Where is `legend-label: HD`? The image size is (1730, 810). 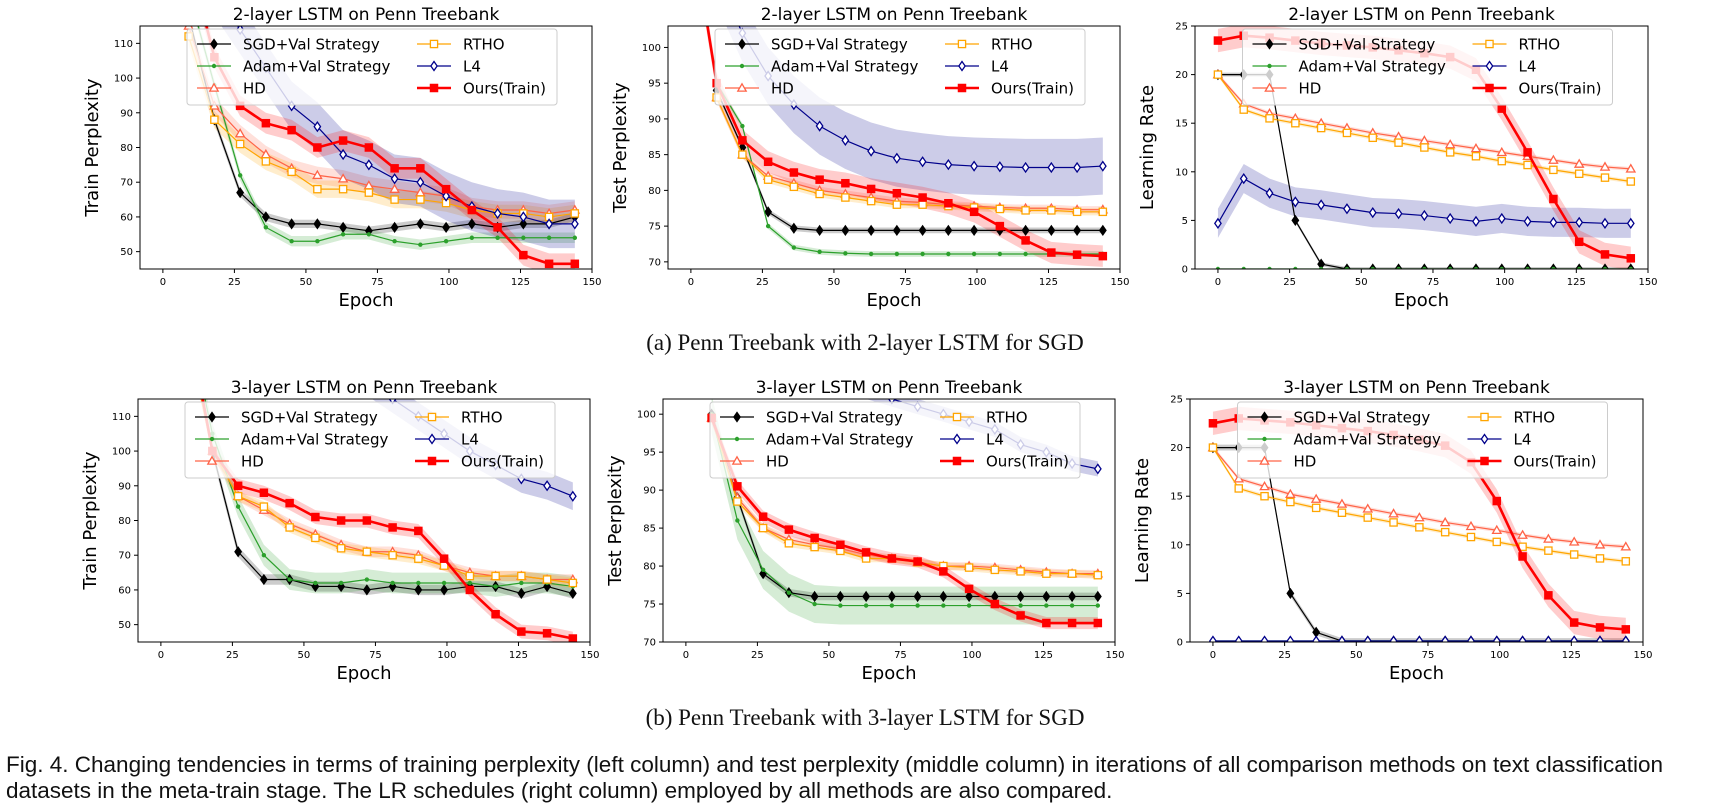
legend-label: HD is located at coordinates (252, 462).